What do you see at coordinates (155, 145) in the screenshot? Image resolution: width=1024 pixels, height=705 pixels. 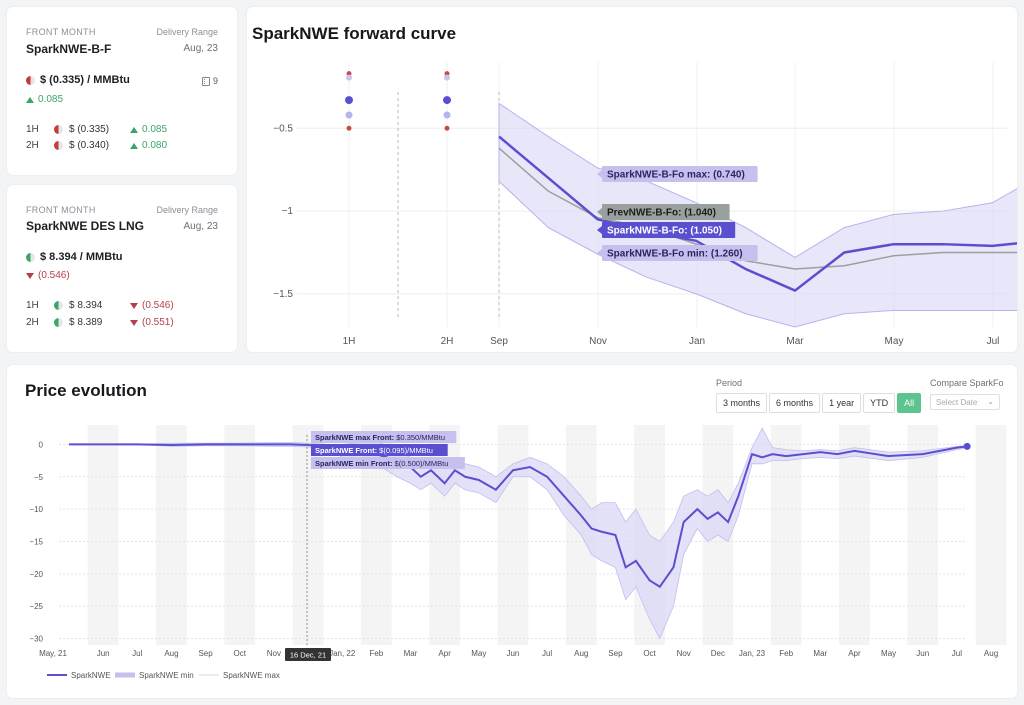 I see `row-change: 0.080` at bounding box center [155, 145].